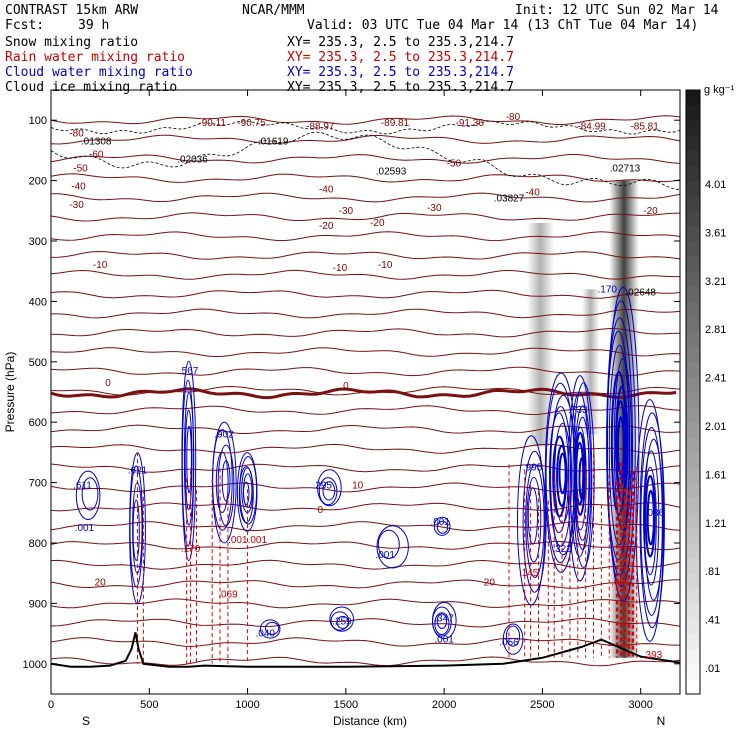 This screenshot has width=740, height=740. What do you see at coordinates (509, 199) in the screenshot?
I see `extremum-label: .03827` at bounding box center [509, 199].